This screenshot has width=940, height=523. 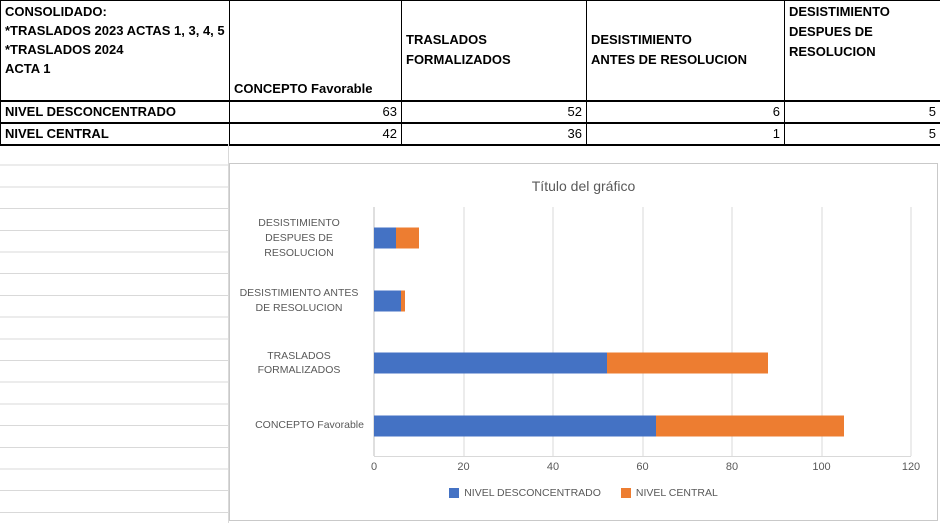 What do you see at coordinates (532, 493) in the screenshot?
I see `legend-label: NIVEL DESCONCENTRADO` at bounding box center [532, 493].